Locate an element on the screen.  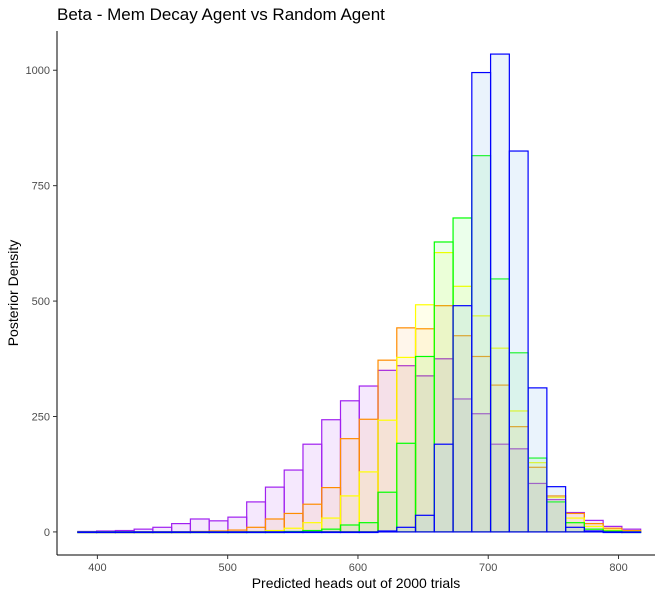
chart-title: Beta - Mem Decay Agent vs Random Agent is located at coordinates (221, 14).